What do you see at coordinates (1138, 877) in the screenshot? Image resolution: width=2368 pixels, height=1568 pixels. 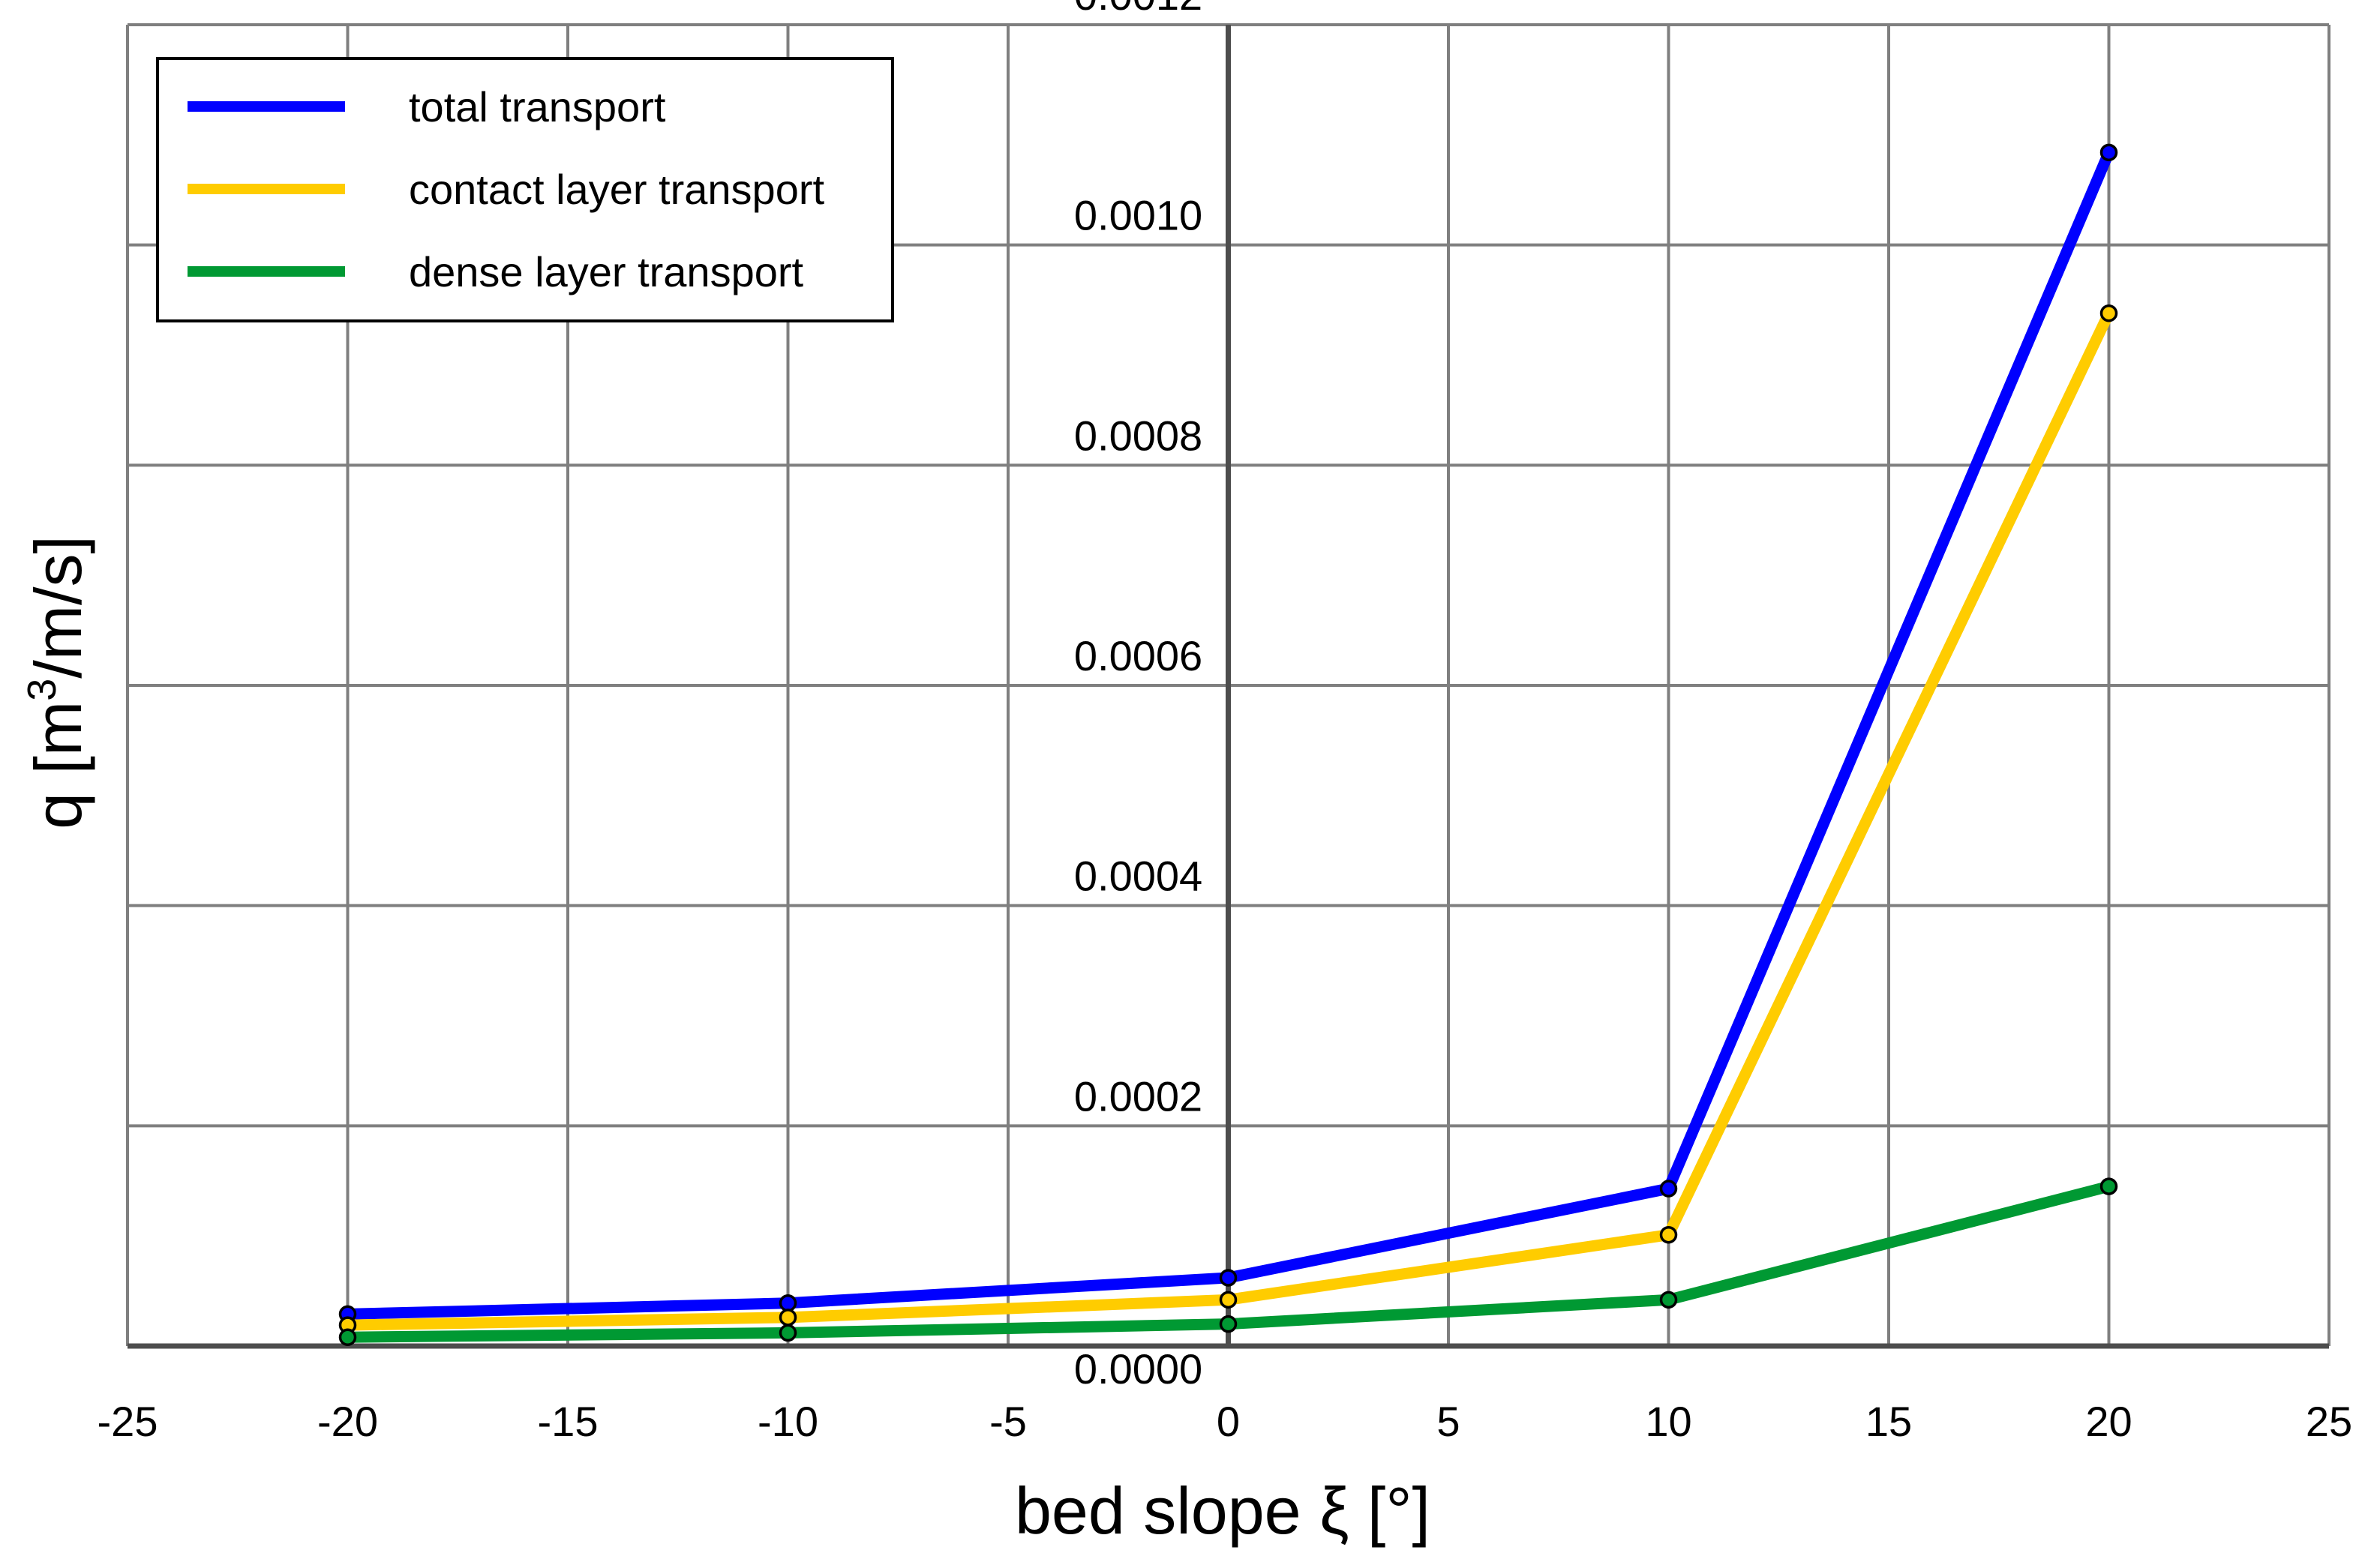 I see `y-tick-label: 0.0004` at bounding box center [1138, 877].